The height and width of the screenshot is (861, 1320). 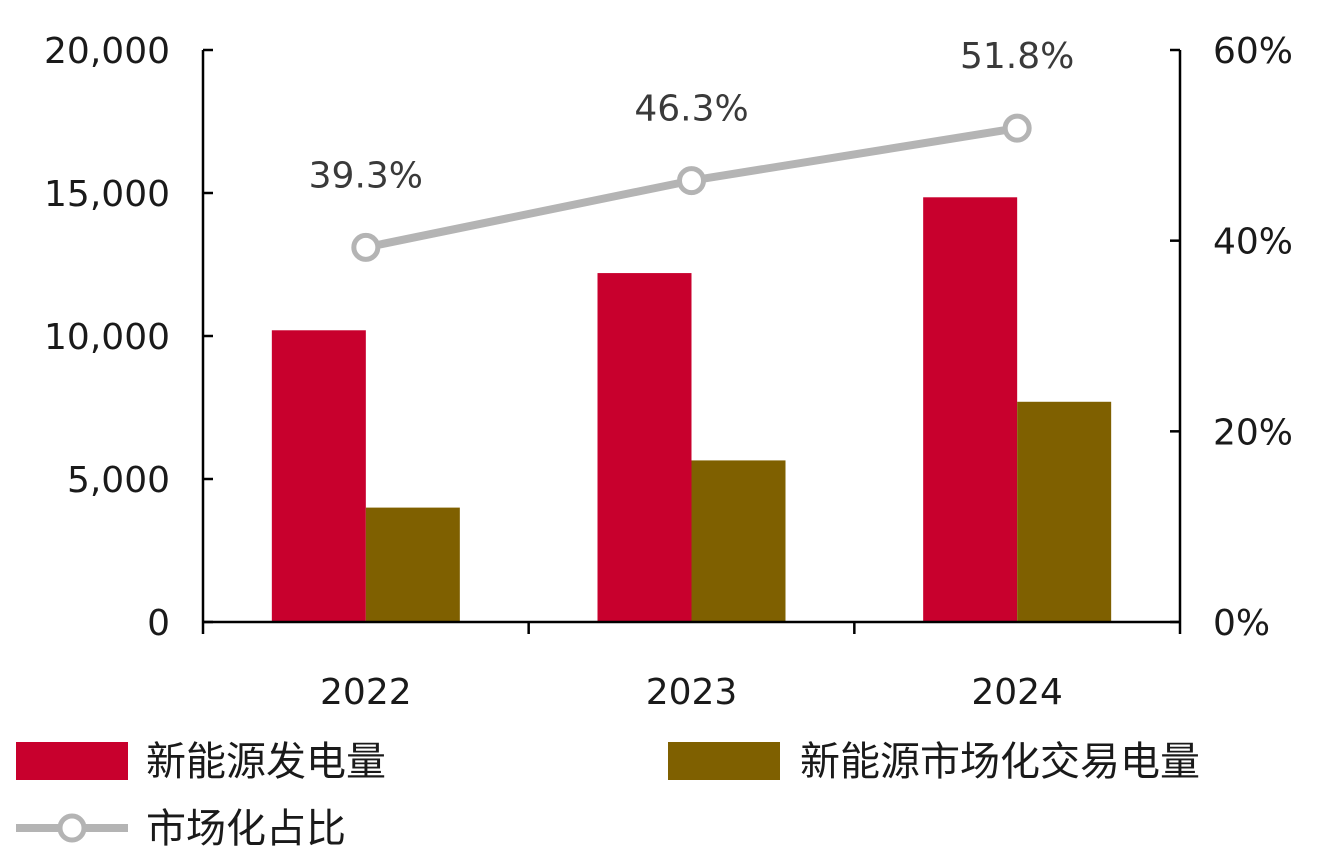 What do you see at coordinates (158, 623) in the screenshot?
I see `y-left-tick-label: 0` at bounding box center [158, 623].